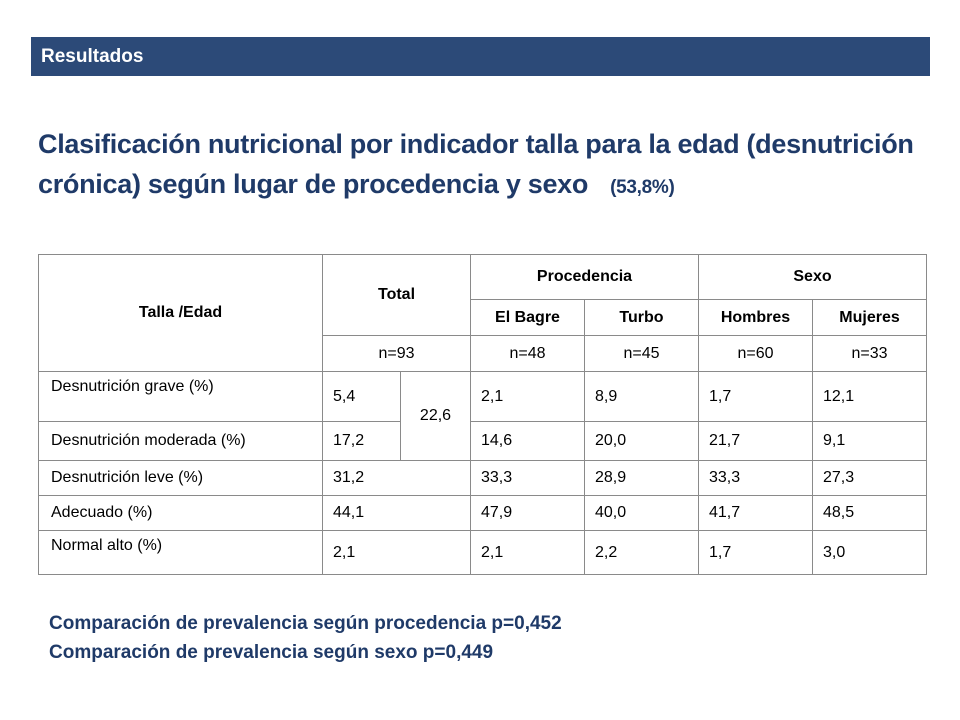  What do you see at coordinates (180, 396) in the screenshot?
I see `row-label: Desnutrición grave (%)` at bounding box center [180, 396].